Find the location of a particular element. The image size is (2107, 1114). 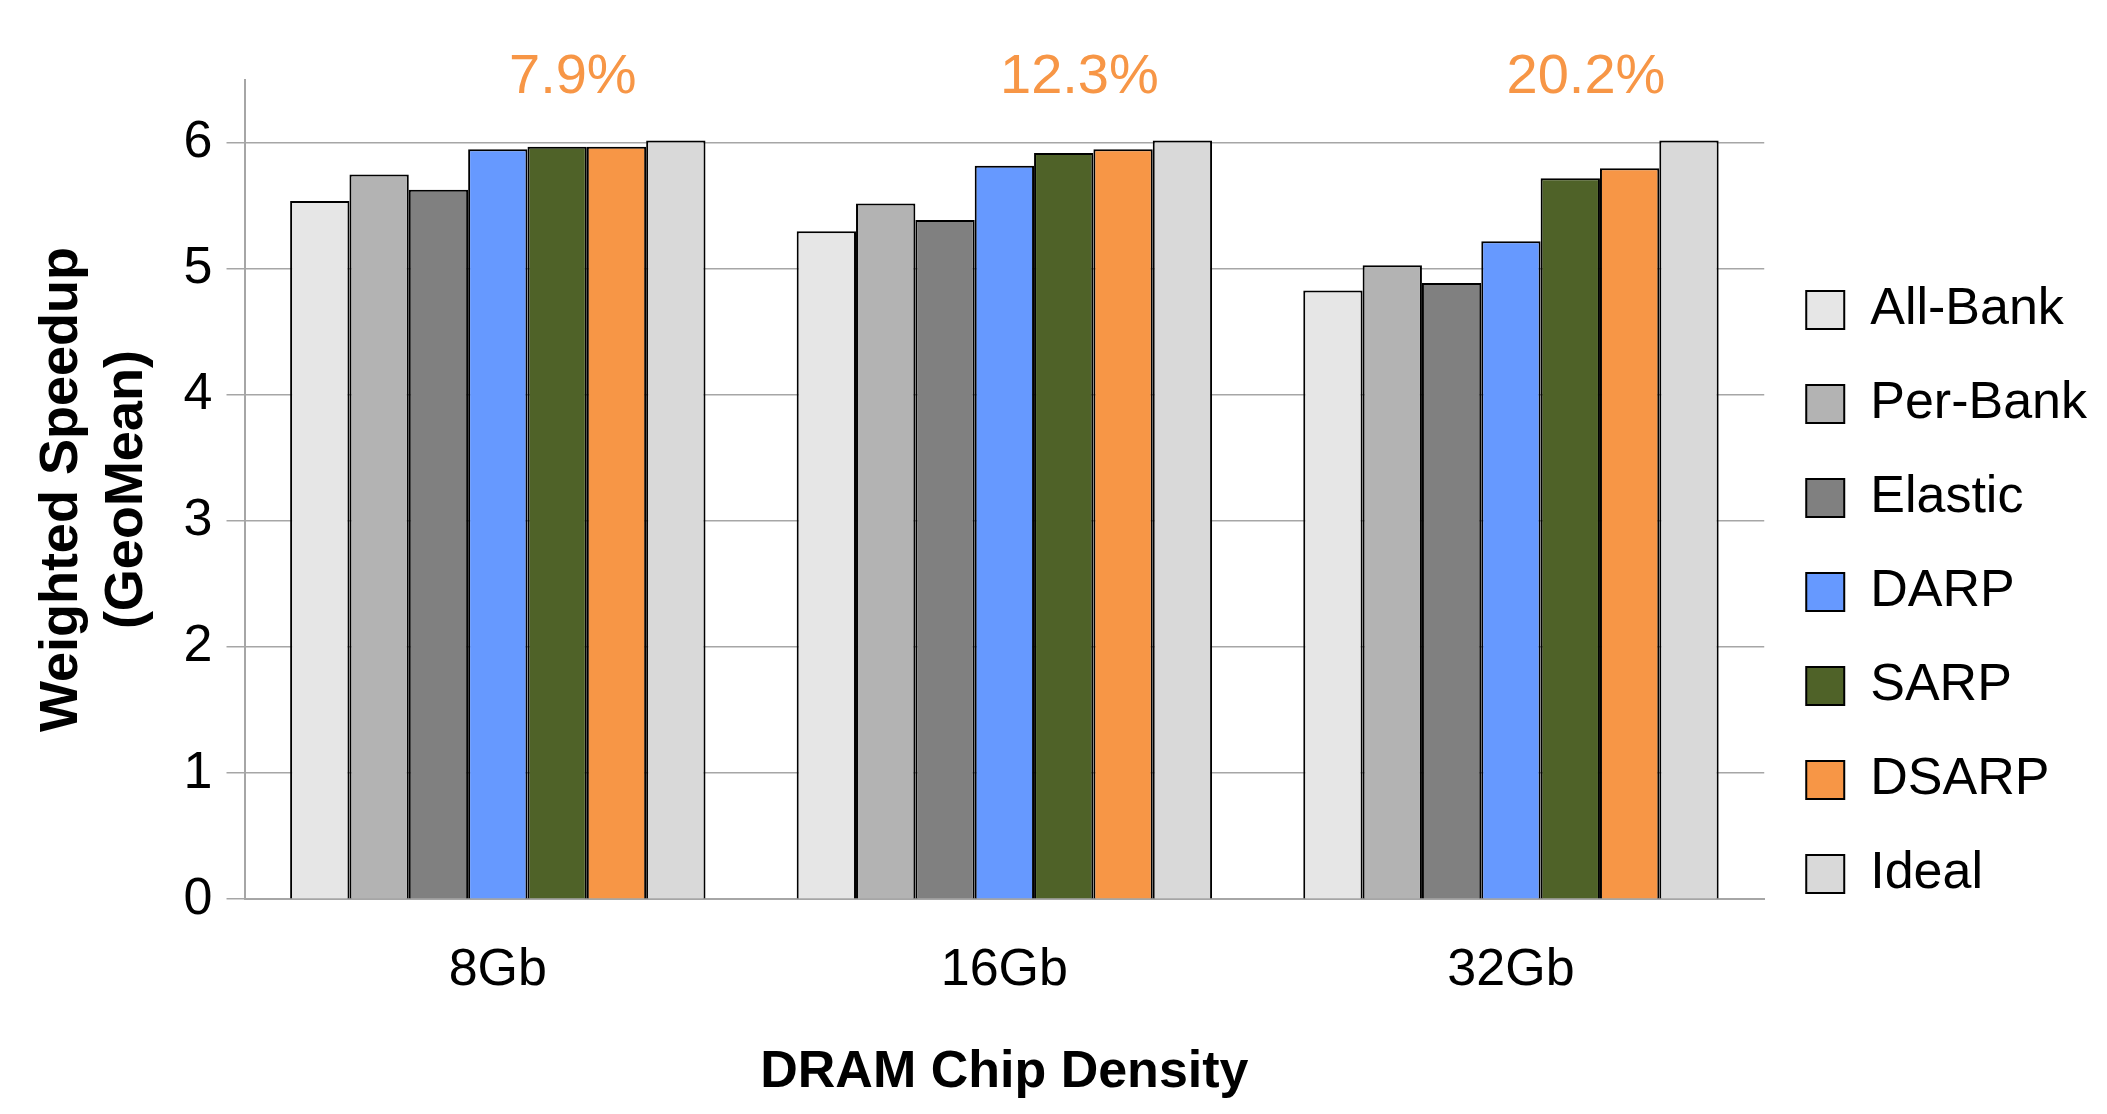

x-tick-label: 8Gb is located at coordinates (497, 966).